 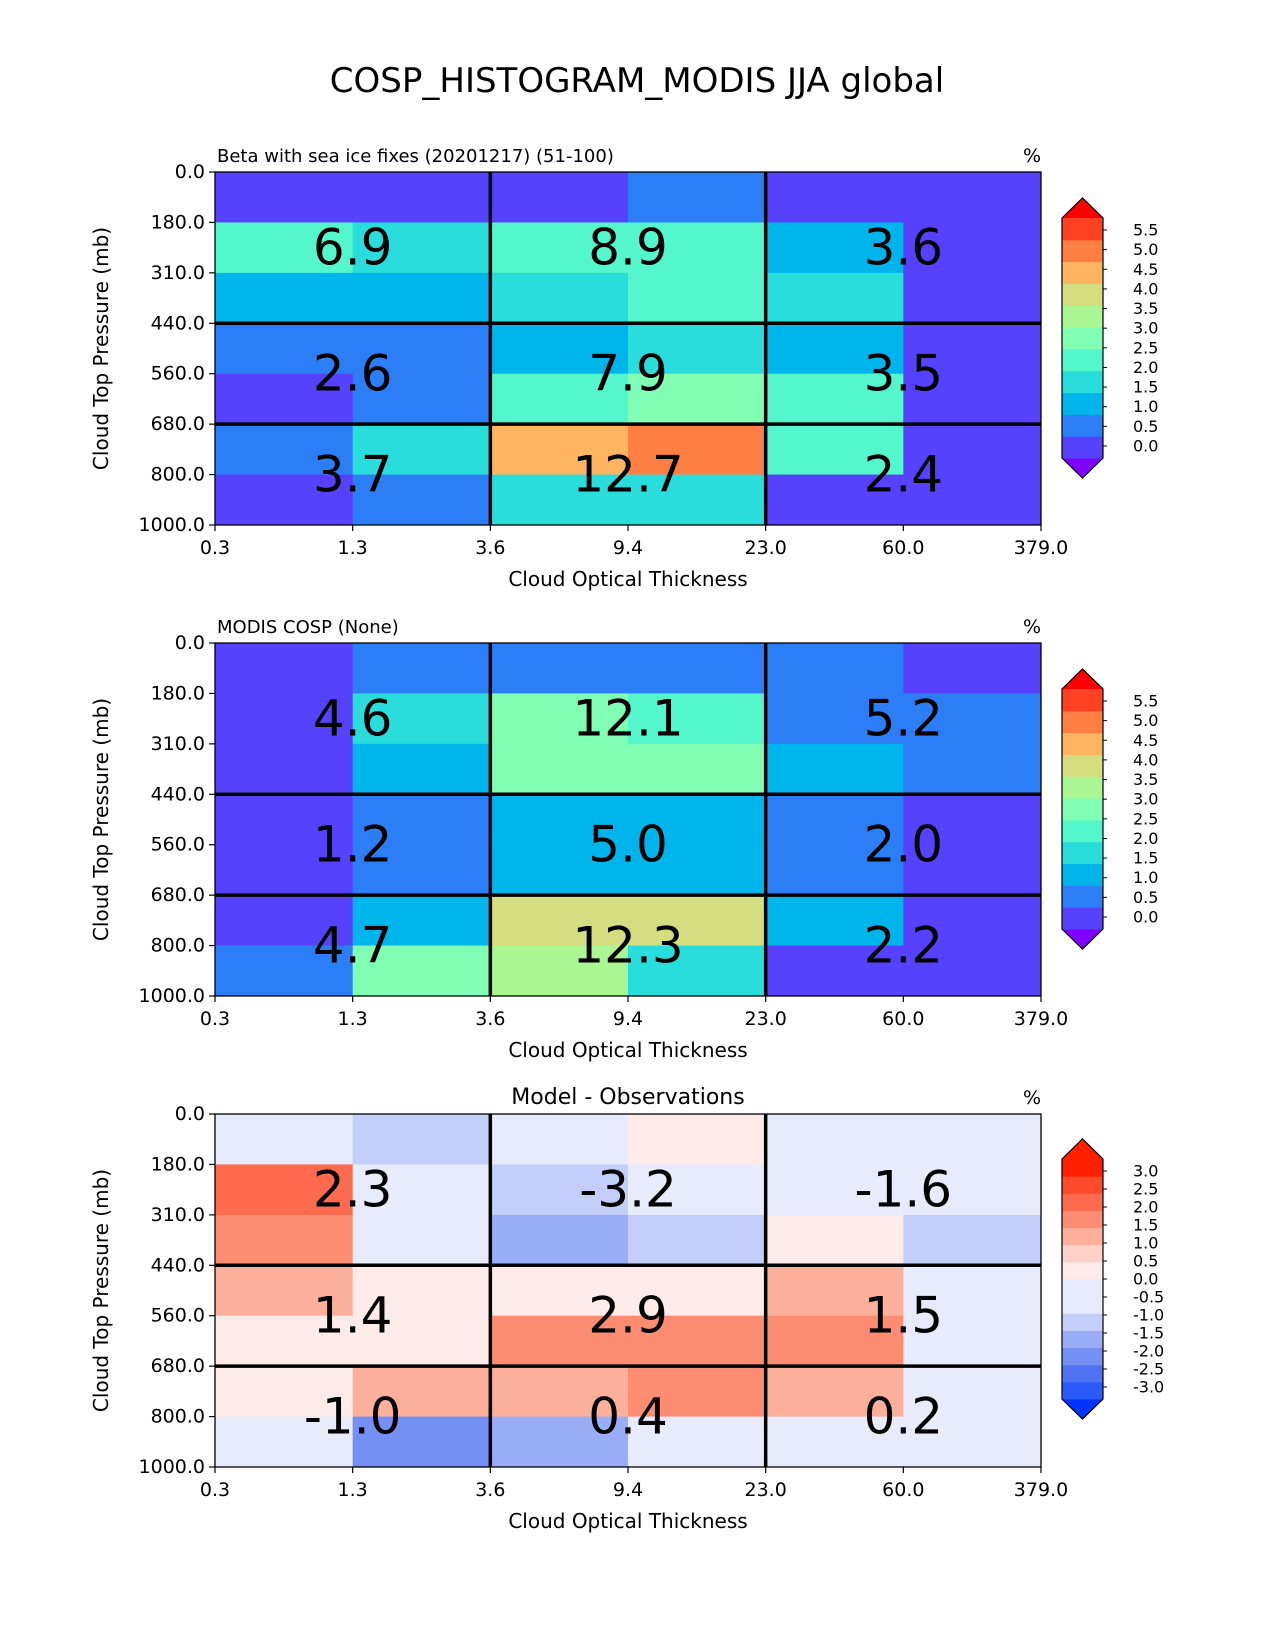 I want to click on y-tick-label: 440.0, so click(x=178, y=323).